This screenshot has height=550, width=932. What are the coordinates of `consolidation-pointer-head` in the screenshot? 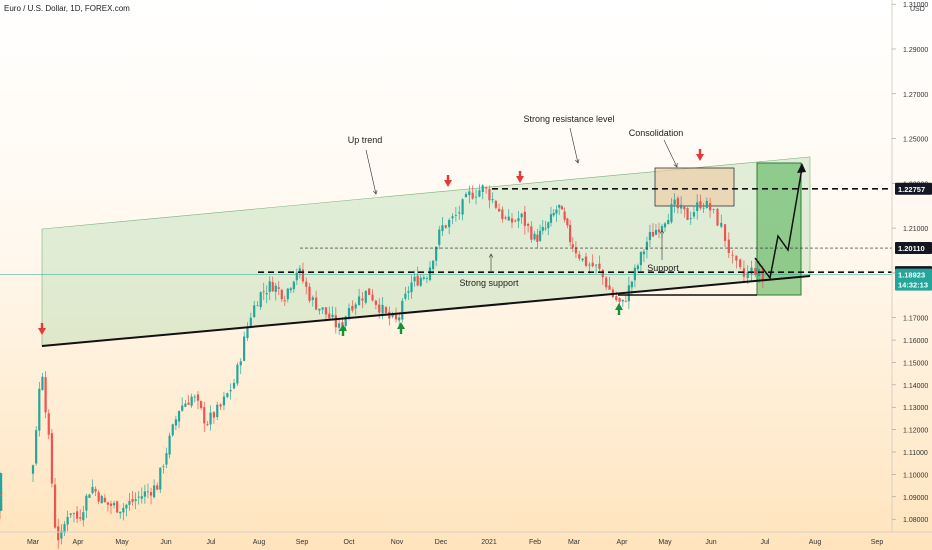 It's located at (675, 165).